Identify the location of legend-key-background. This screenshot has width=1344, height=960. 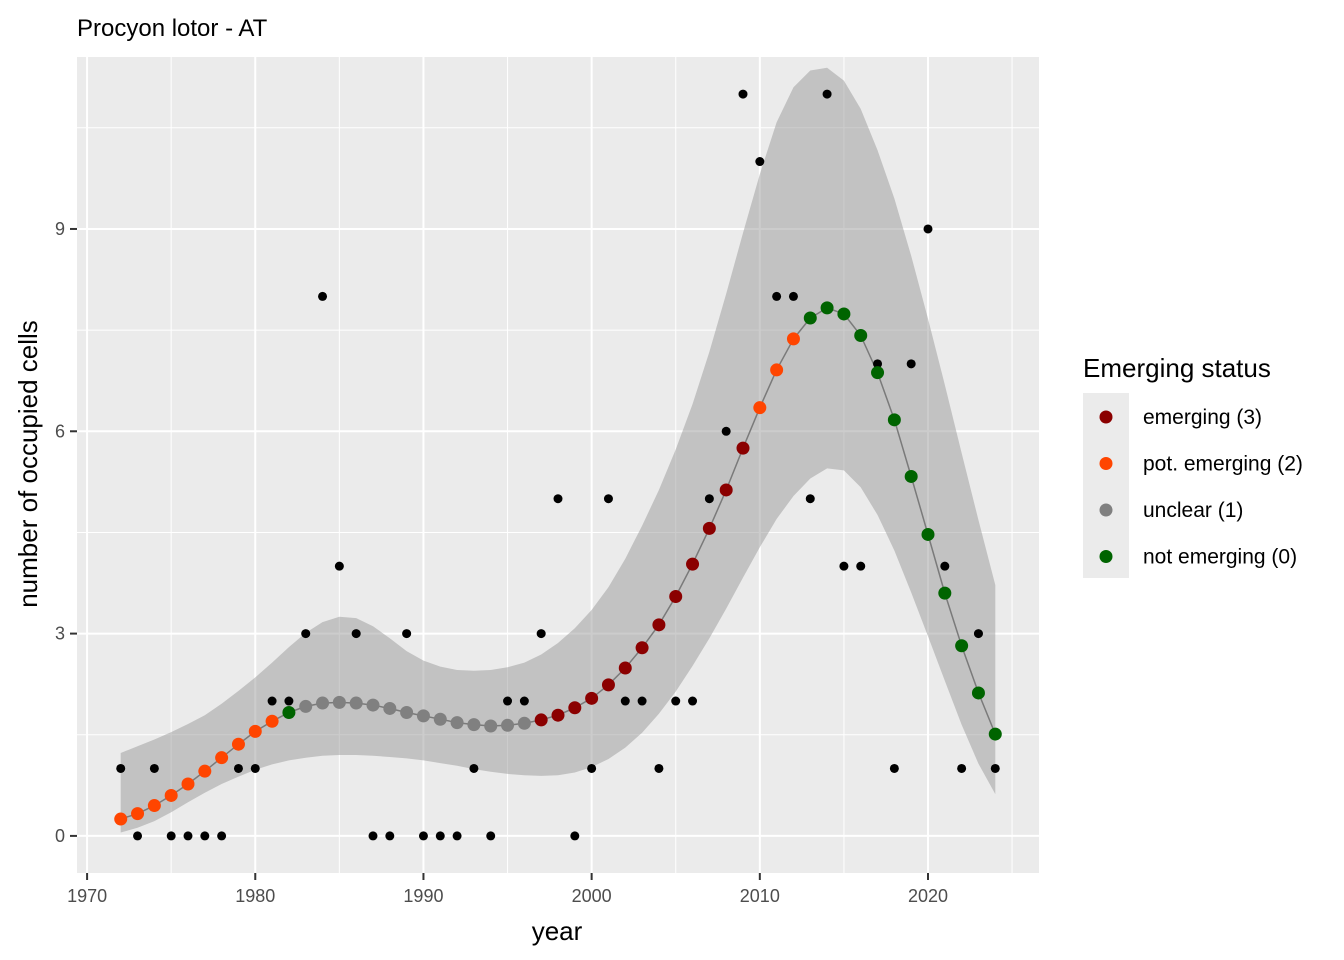
(1106, 485).